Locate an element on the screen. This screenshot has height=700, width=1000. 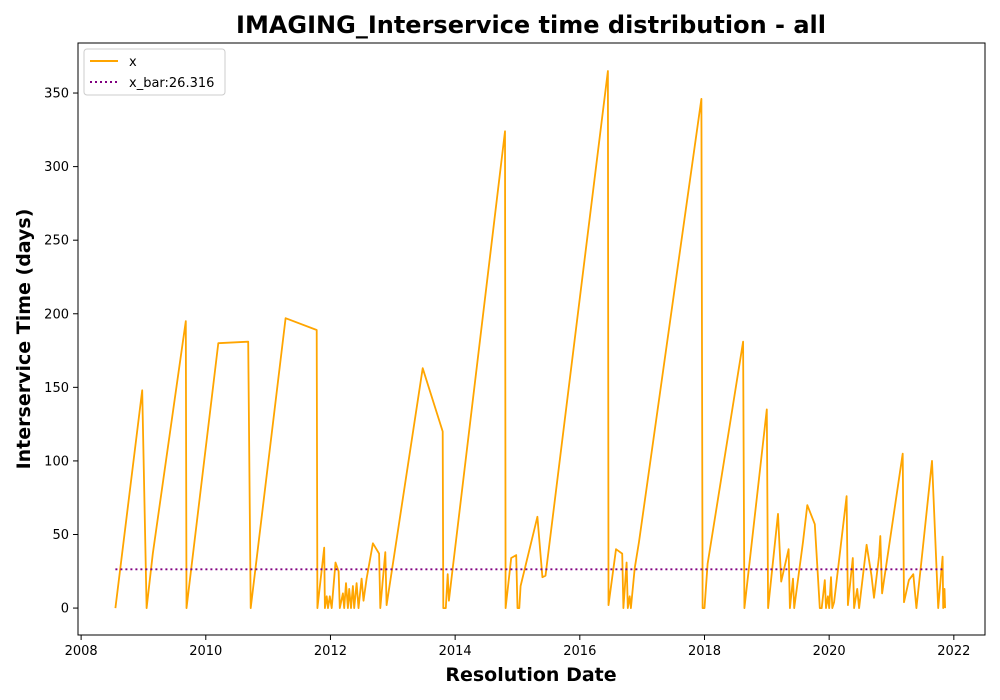
y-tick-label: 150 is located at coordinates (56, 388).